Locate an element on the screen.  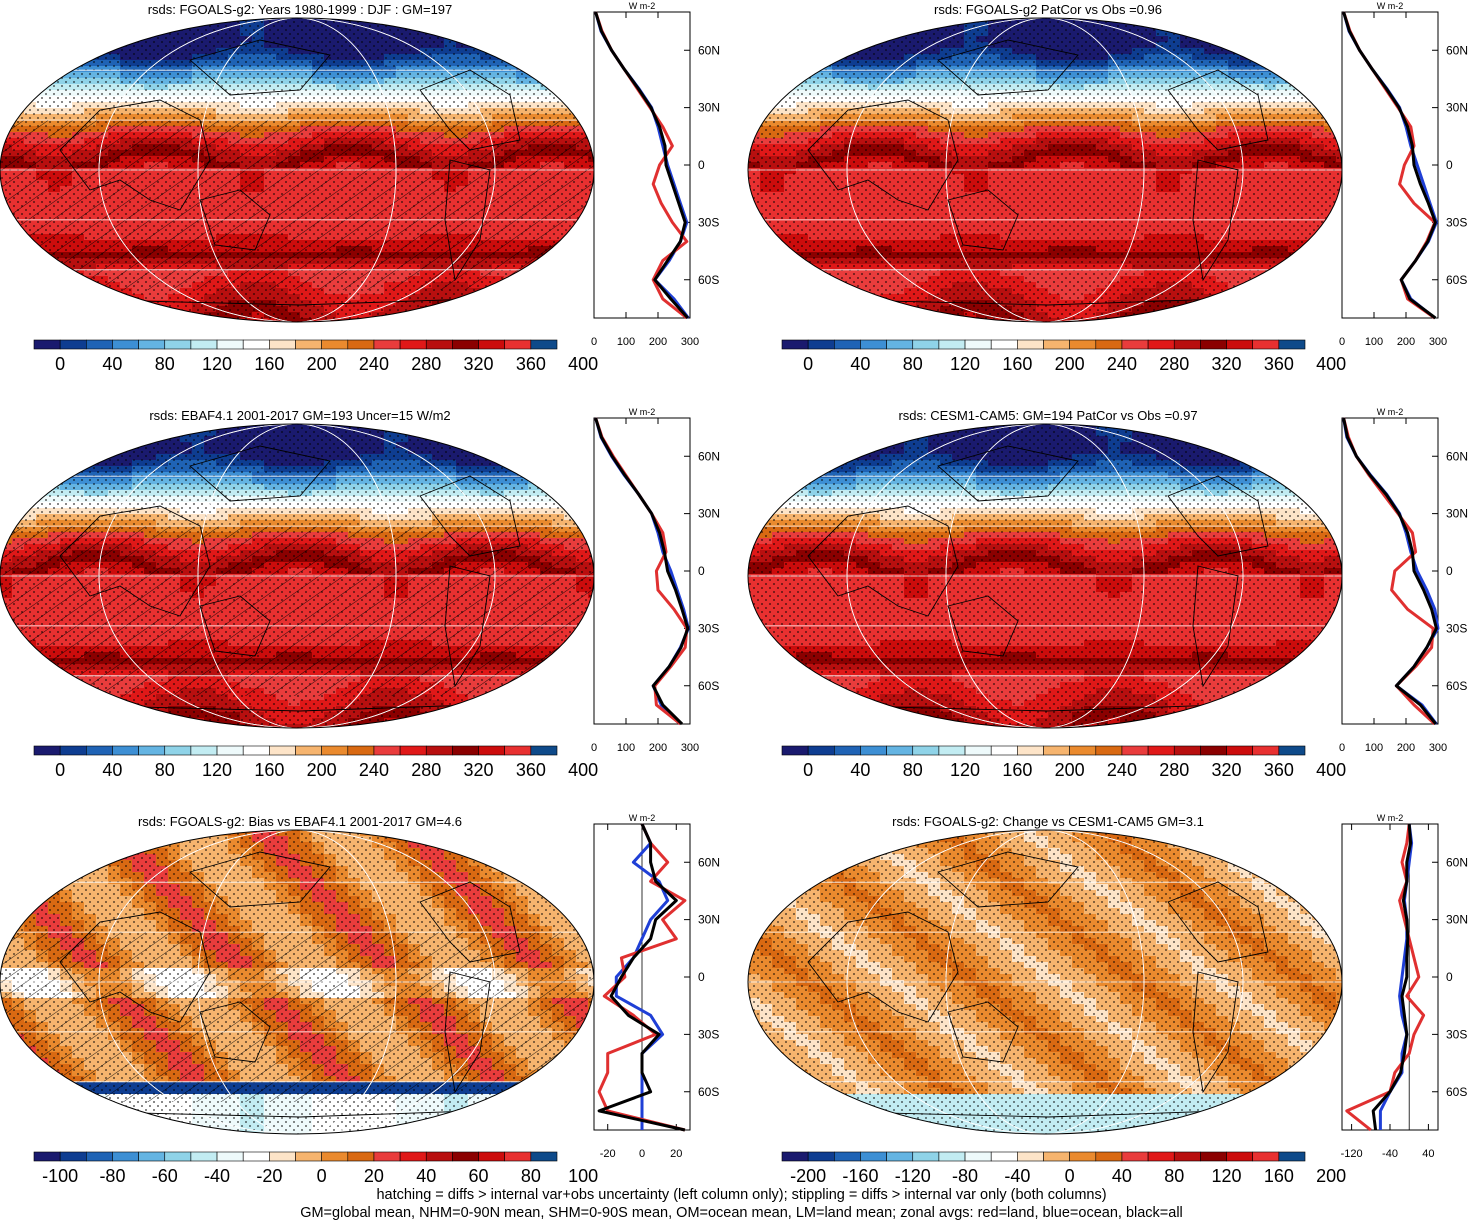
y-tick-label: 30N is located at coordinates (1457, 514).